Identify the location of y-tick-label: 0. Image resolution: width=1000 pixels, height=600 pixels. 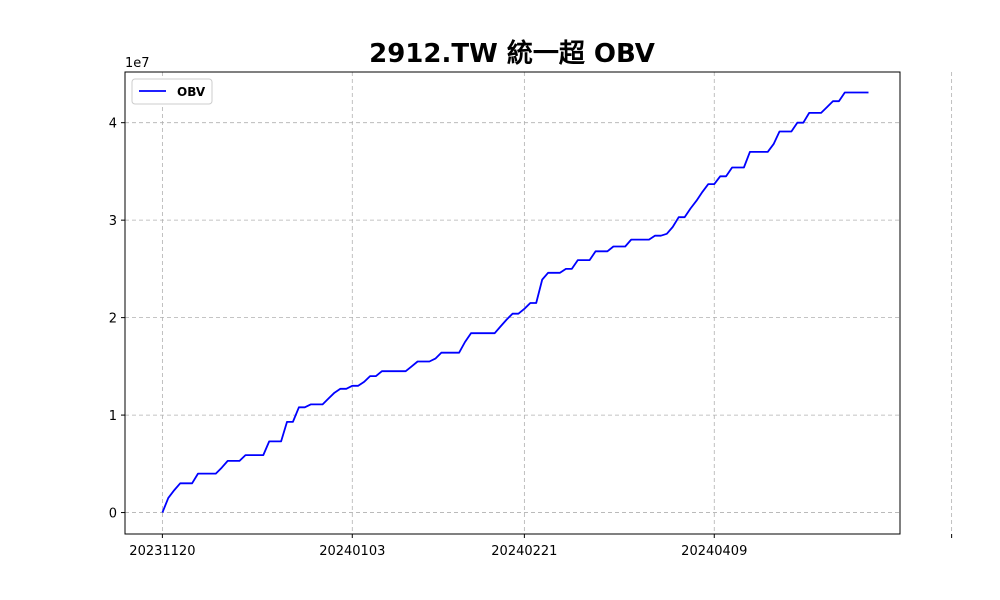
(113, 514).